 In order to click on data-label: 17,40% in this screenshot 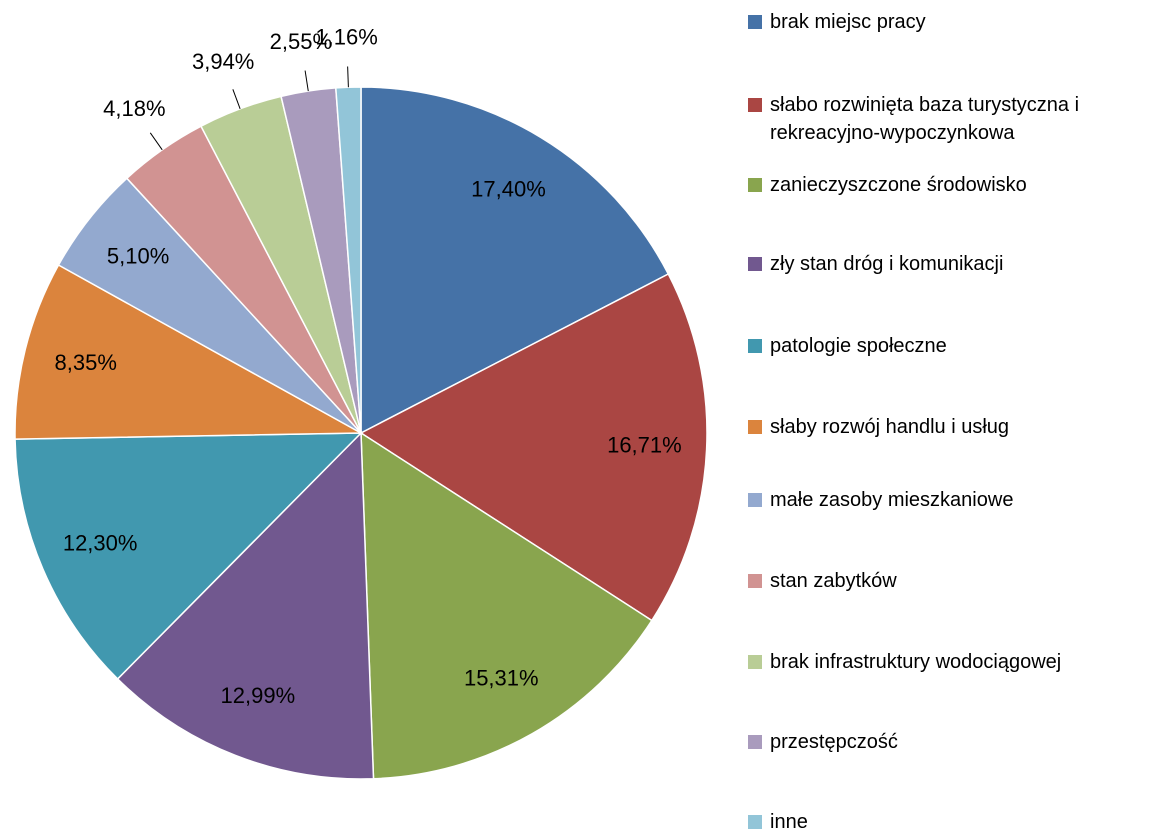, I will do `click(508, 188)`.